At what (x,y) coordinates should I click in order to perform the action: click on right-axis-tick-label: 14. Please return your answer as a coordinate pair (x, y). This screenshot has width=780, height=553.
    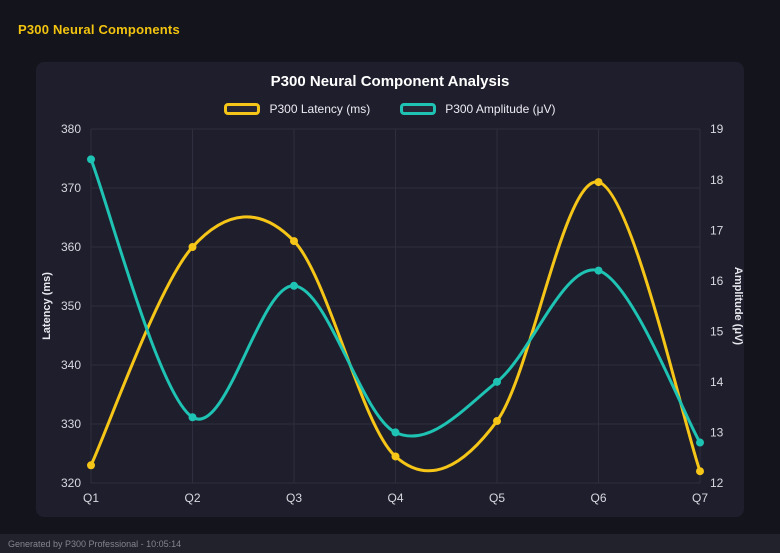
    Looking at the image, I should click on (717, 382).